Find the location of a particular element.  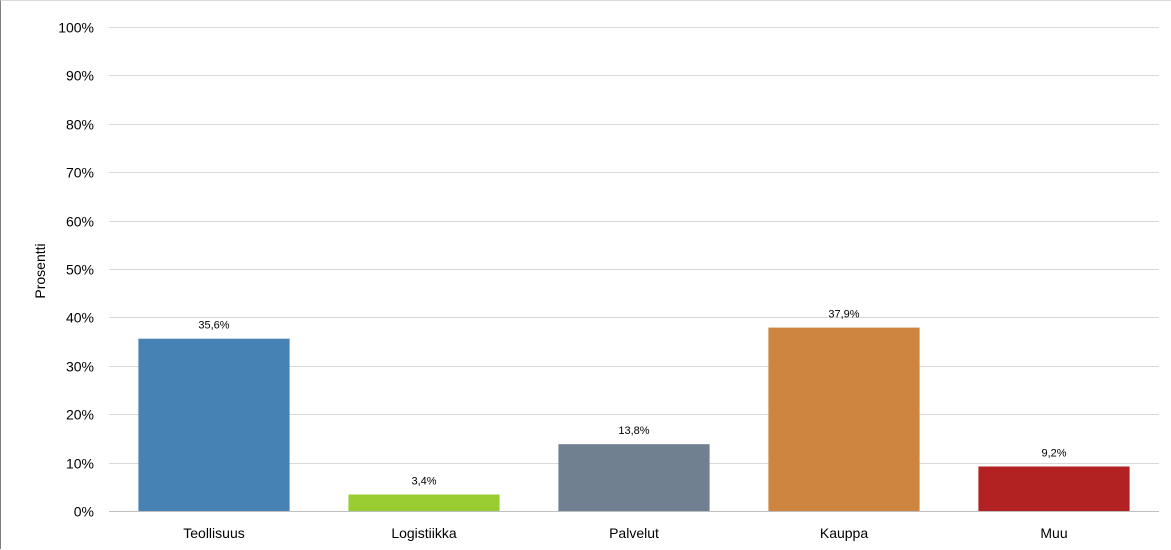

y-axis-title: Prosentti is located at coordinates (40, 270).